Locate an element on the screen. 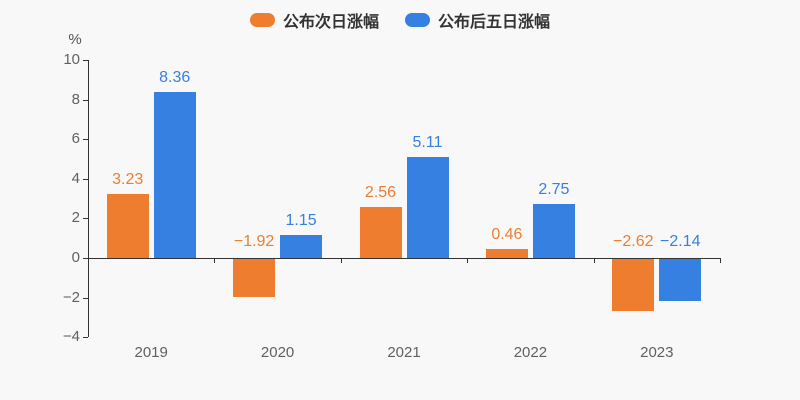  value-label: 2.56 is located at coordinates (380, 193).